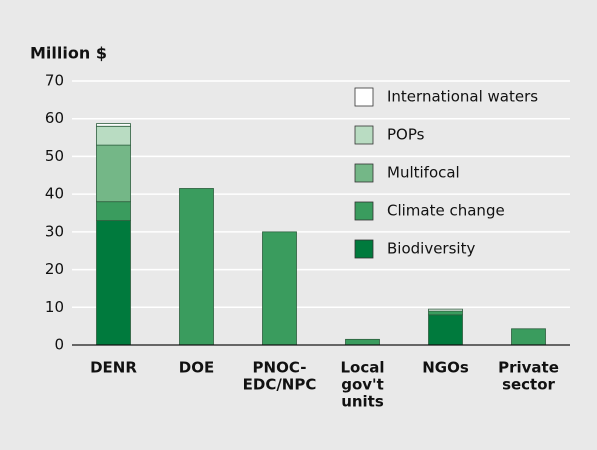  Describe the element at coordinates (528, 385) in the screenshot. I see `x-tick-label: sector` at that location.